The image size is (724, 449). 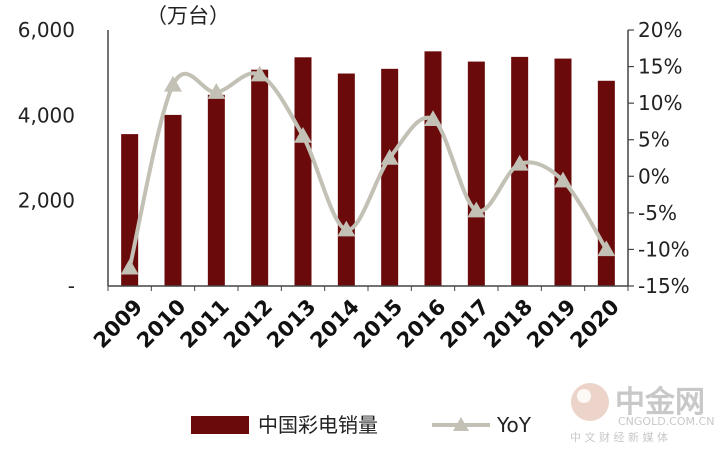 I want to click on yoy-marker-2020, so click(x=606, y=248).